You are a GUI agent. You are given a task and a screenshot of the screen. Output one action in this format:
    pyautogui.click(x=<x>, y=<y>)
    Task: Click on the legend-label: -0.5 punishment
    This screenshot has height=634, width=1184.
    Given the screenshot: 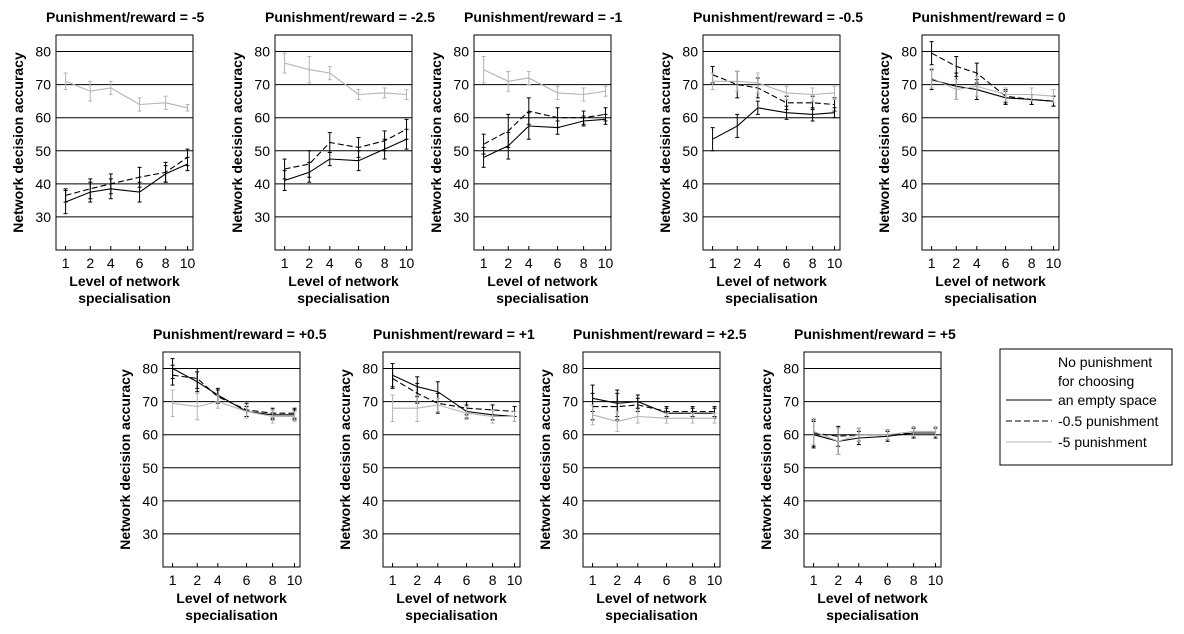 What is the action you would take?
    pyautogui.click(x=1108, y=421)
    